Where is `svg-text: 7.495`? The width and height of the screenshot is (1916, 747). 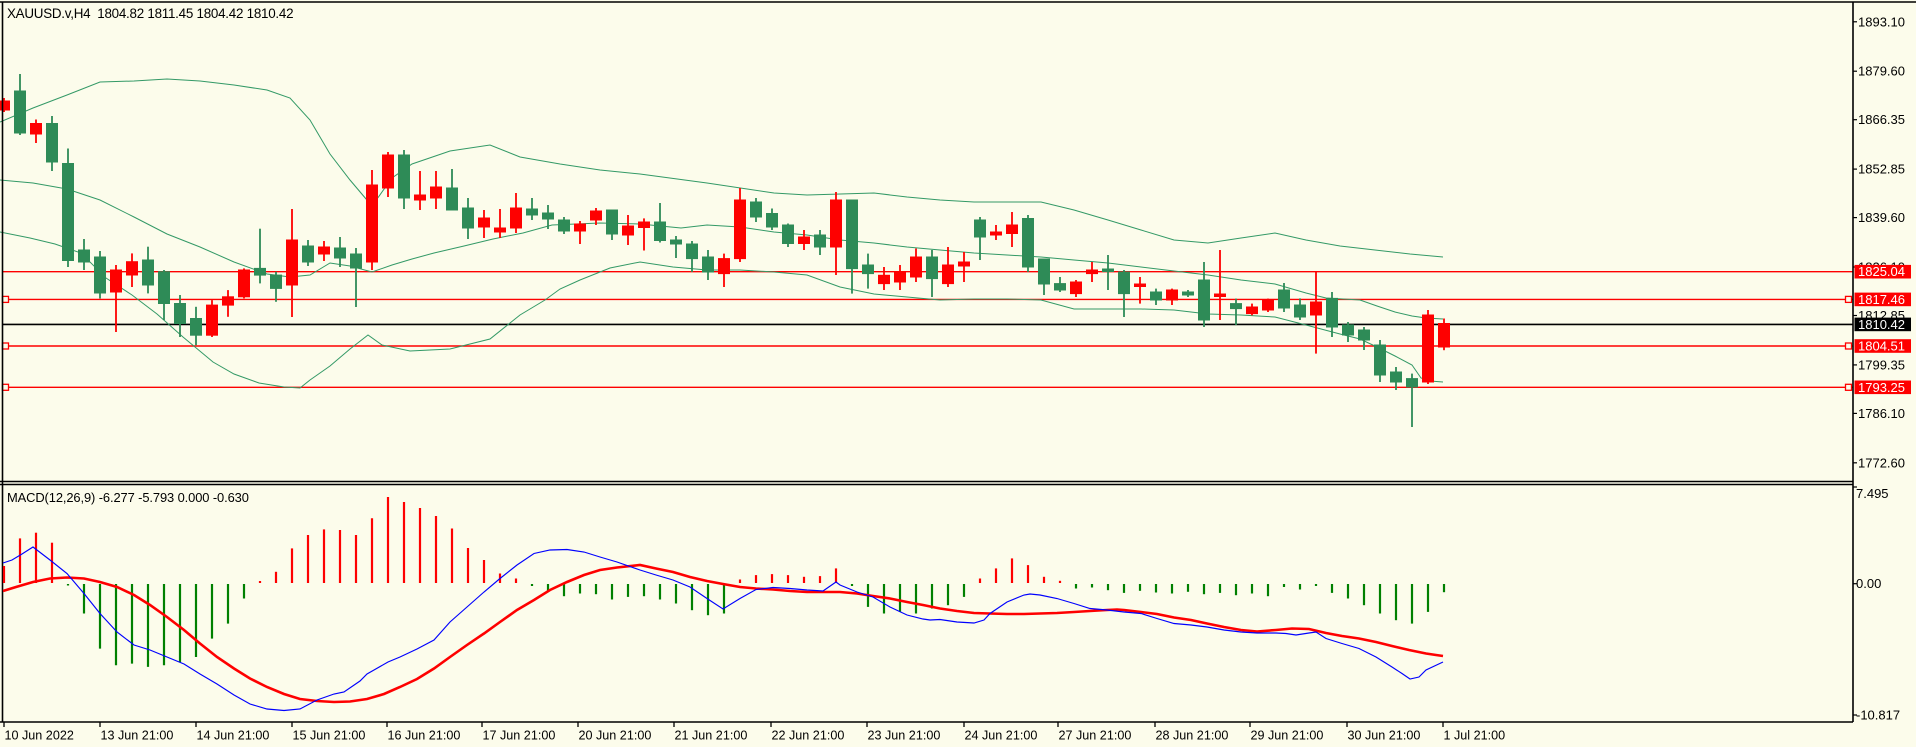
svg-text: 7.495 is located at coordinates (1872, 493).